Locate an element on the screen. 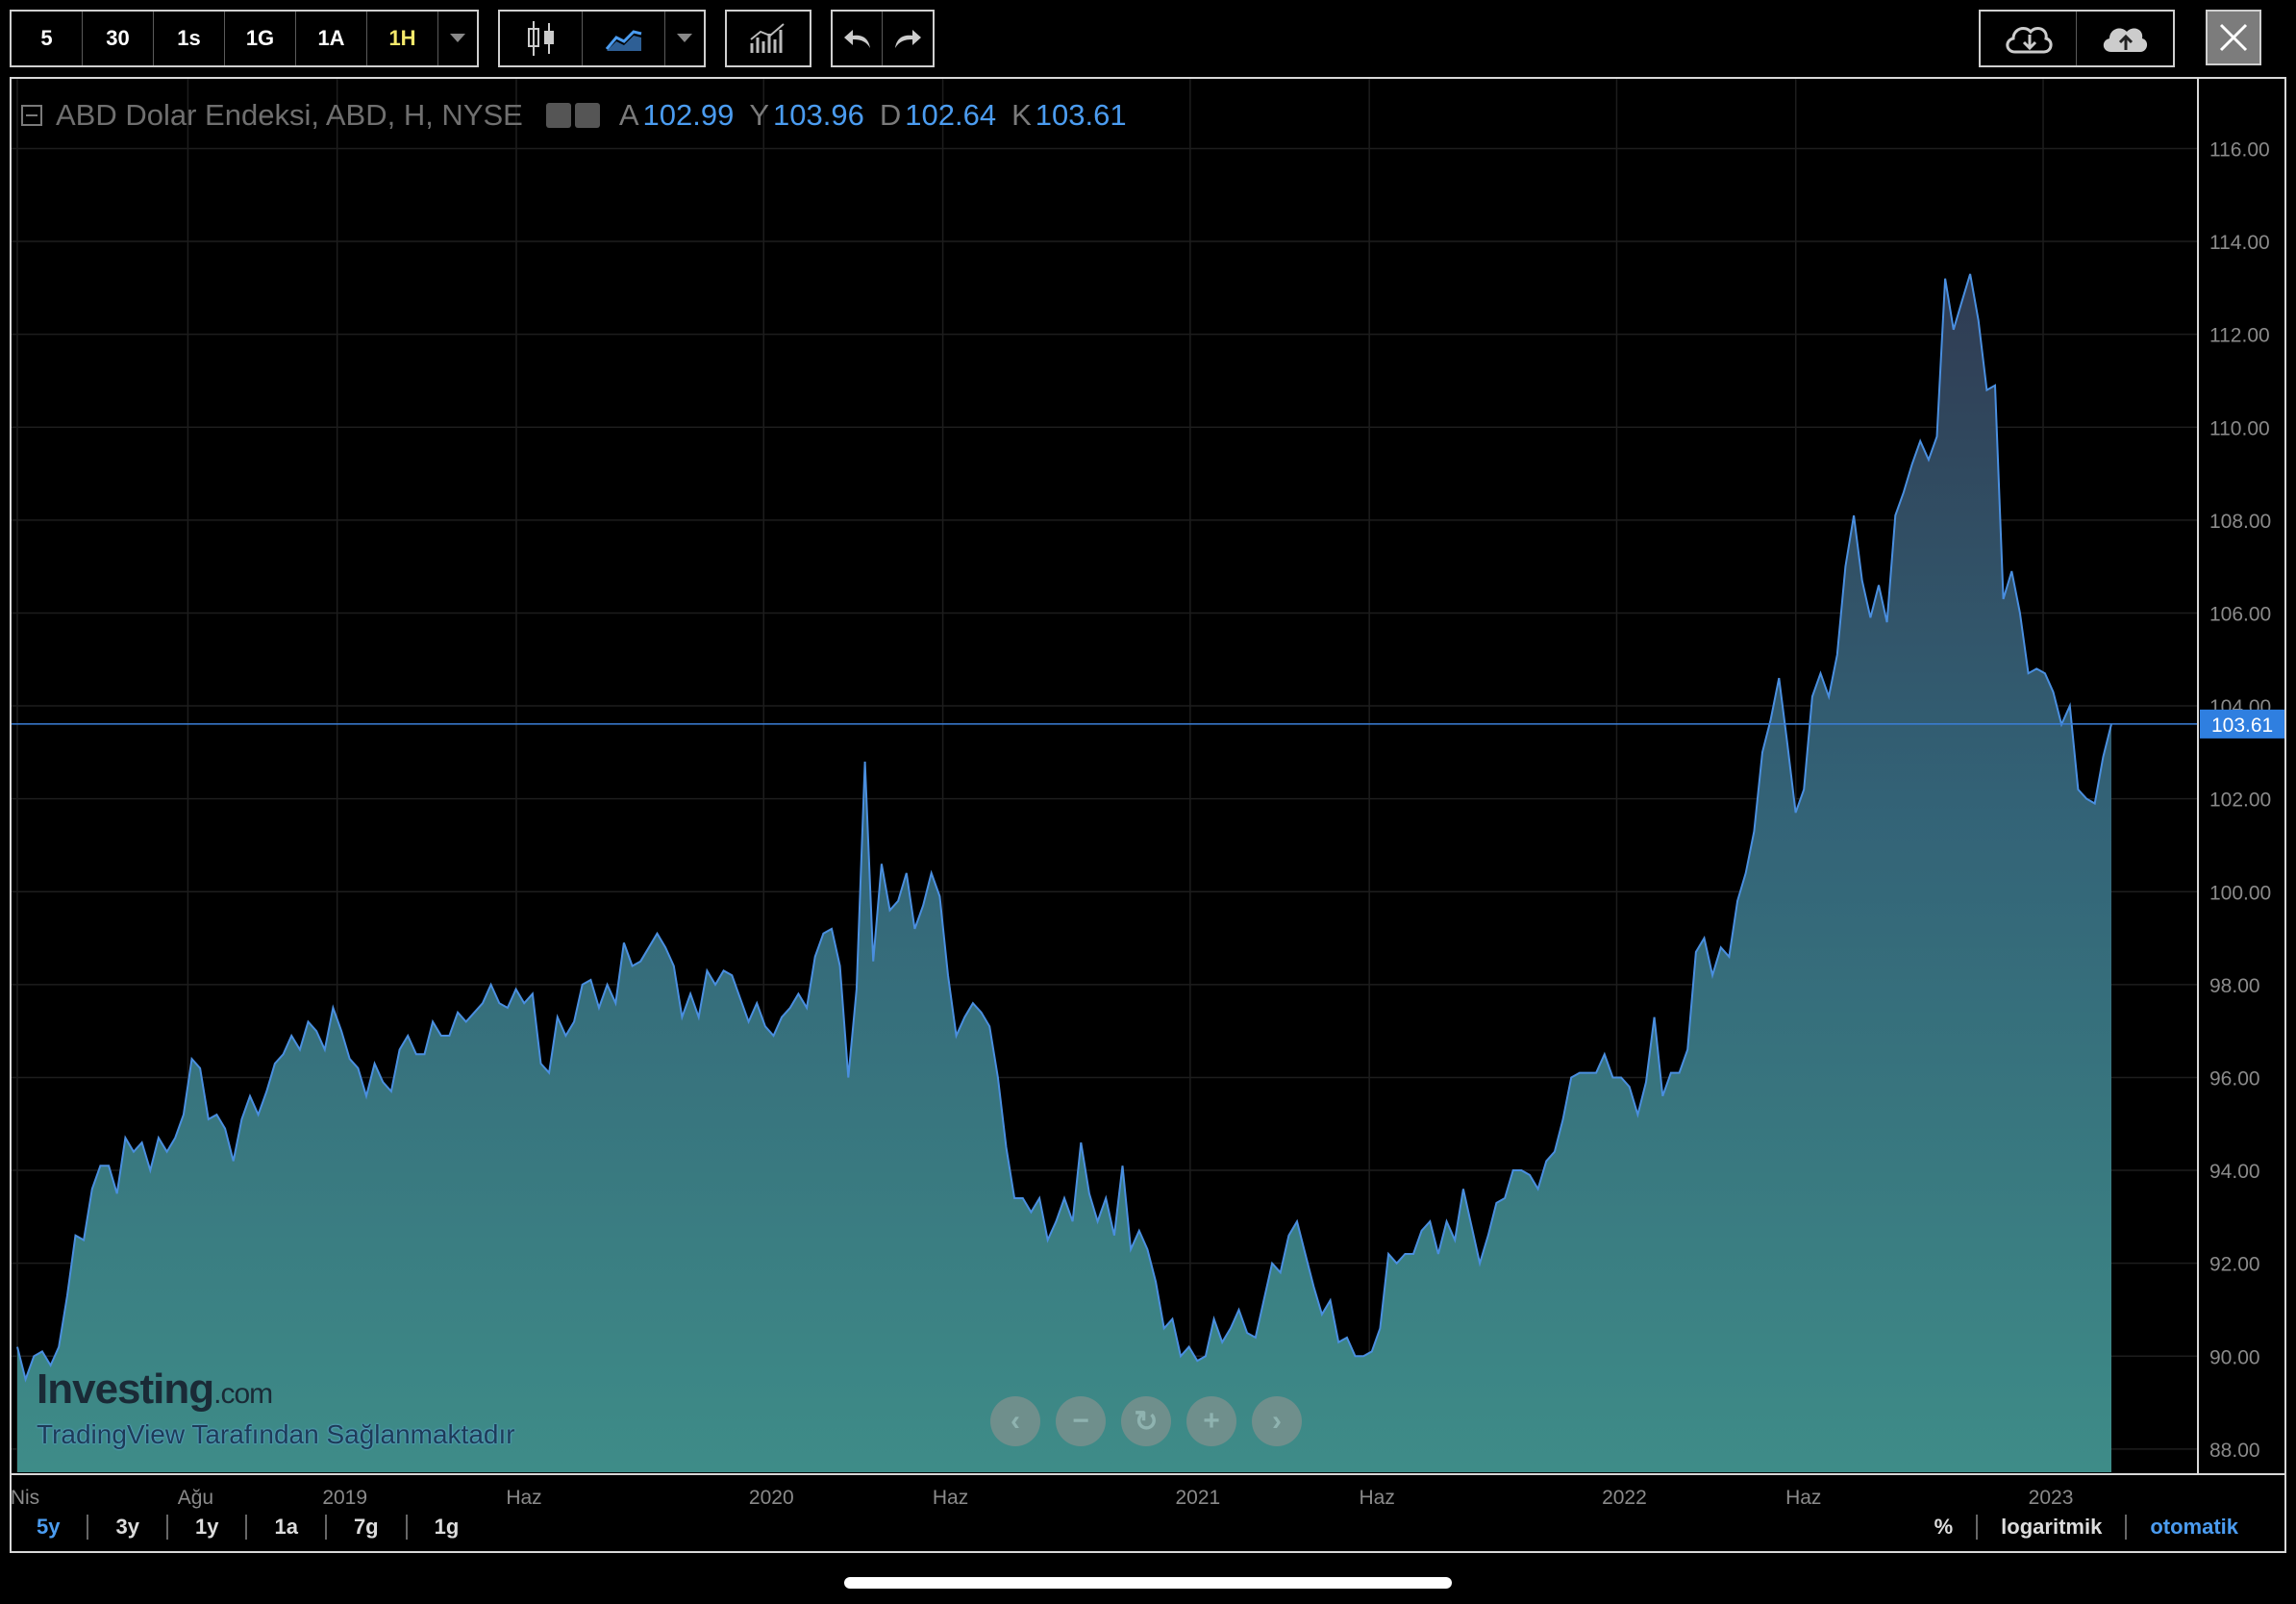 This screenshot has height=1604, width=2296. cloud-upload-icon is located at coordinates (2125, 40).